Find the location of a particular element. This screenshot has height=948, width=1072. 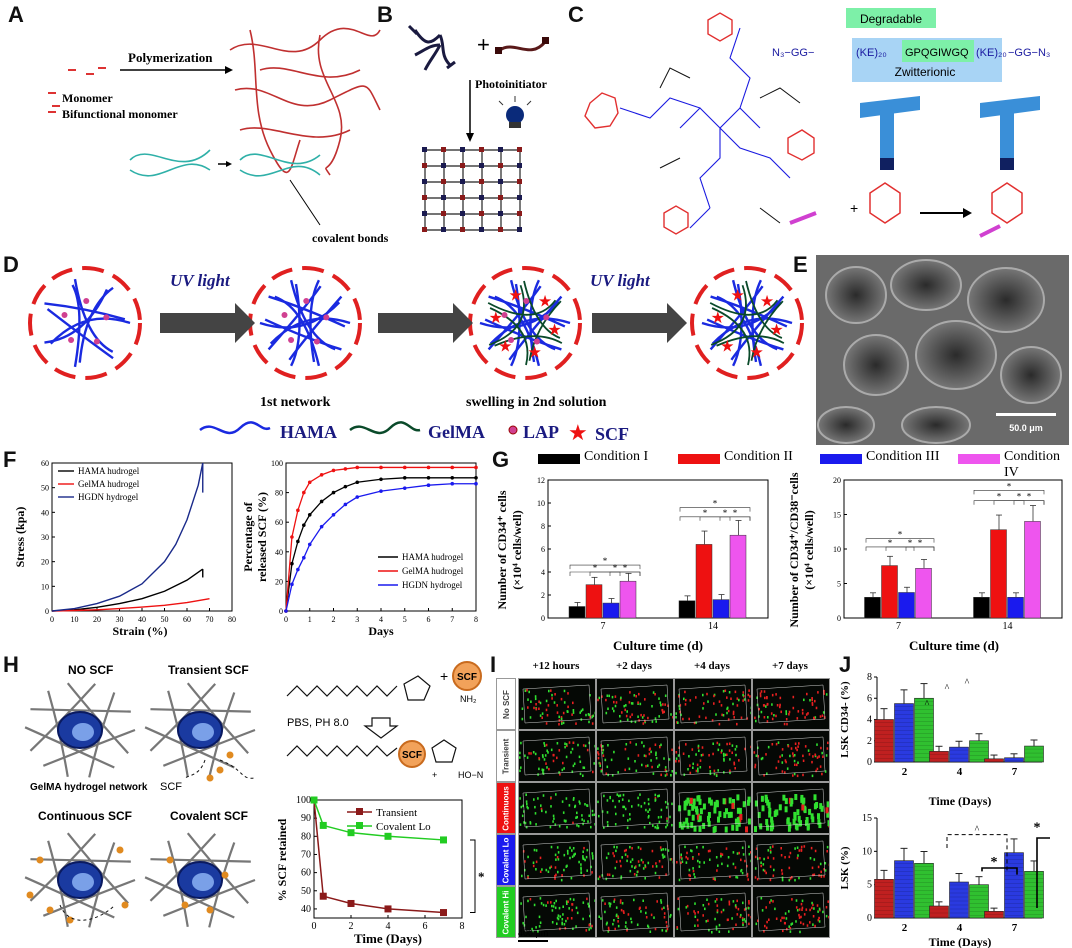

first-network-label: 1st network is located at coordinates (295, 402).